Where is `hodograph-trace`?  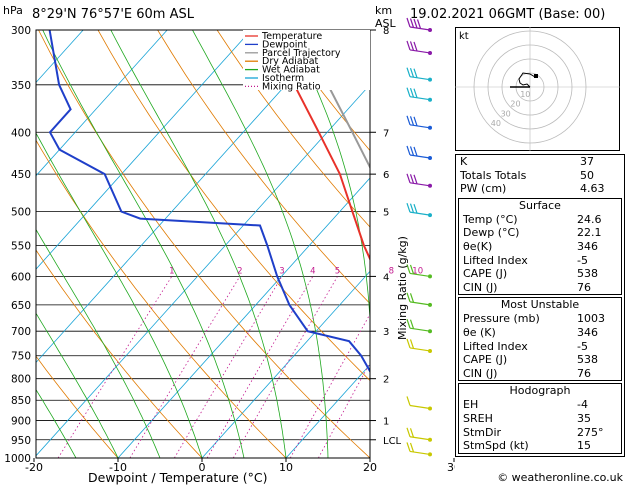 hodograph-trace is located at coordinates (524, 80).